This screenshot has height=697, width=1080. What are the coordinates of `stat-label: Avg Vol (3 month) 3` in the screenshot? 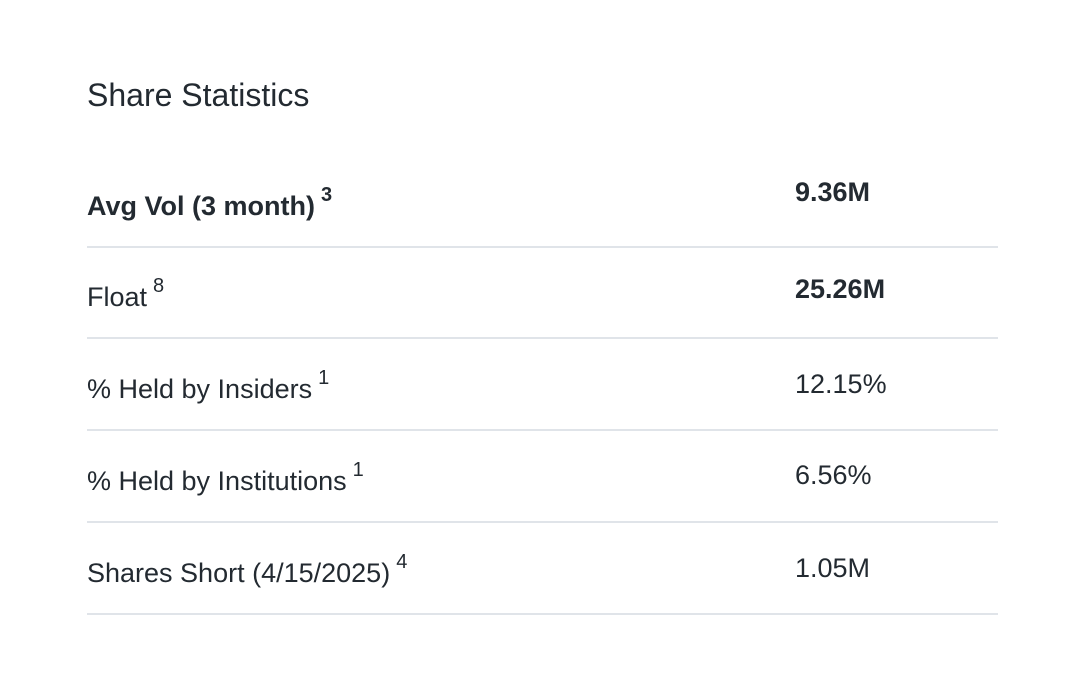 It's located at (209, 204).